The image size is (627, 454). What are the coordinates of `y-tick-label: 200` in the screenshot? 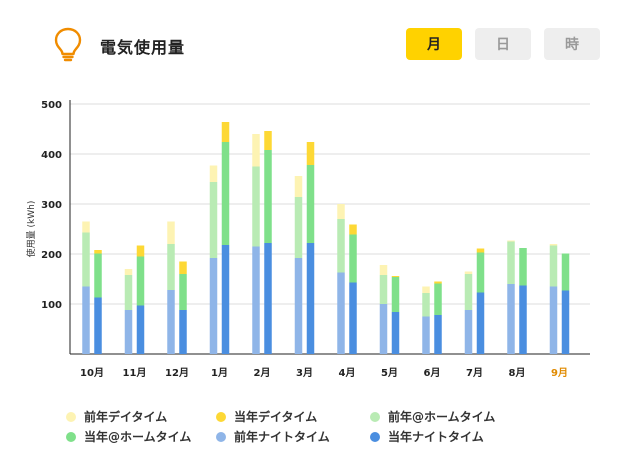 It's located at (51, 255).